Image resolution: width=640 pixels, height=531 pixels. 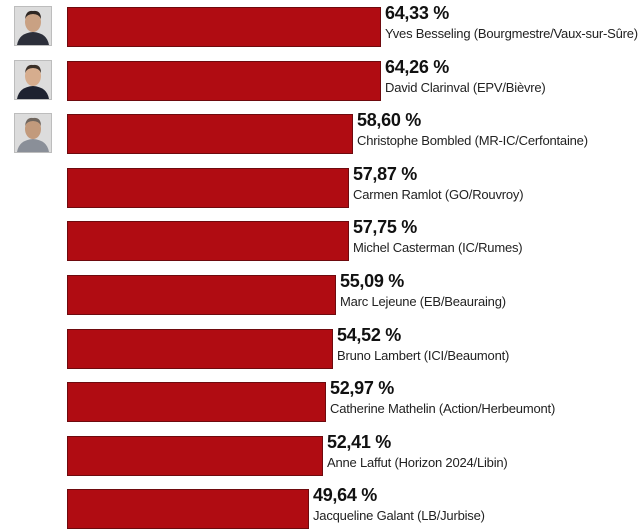 What do you see at coordinates (372, 281) in the screenshot?
I see `value-label: 55,09 %` at bounding box center [372, 281].